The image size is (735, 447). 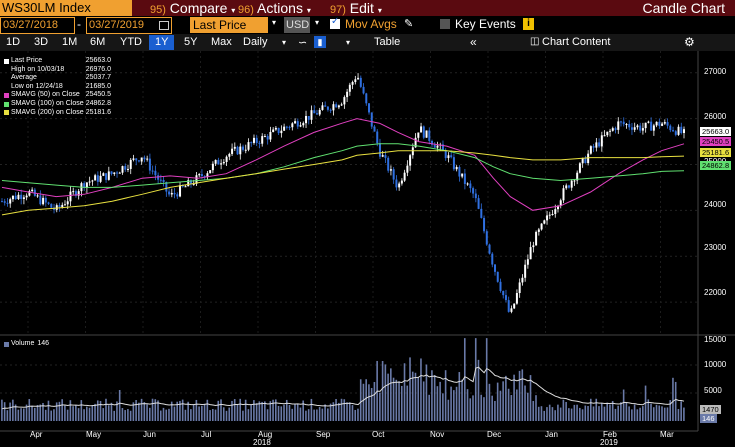 What do you see at coordinates (131, 42) in the screenshot?
I see `range-ytd: YTD` at bounding box center [131, 42].